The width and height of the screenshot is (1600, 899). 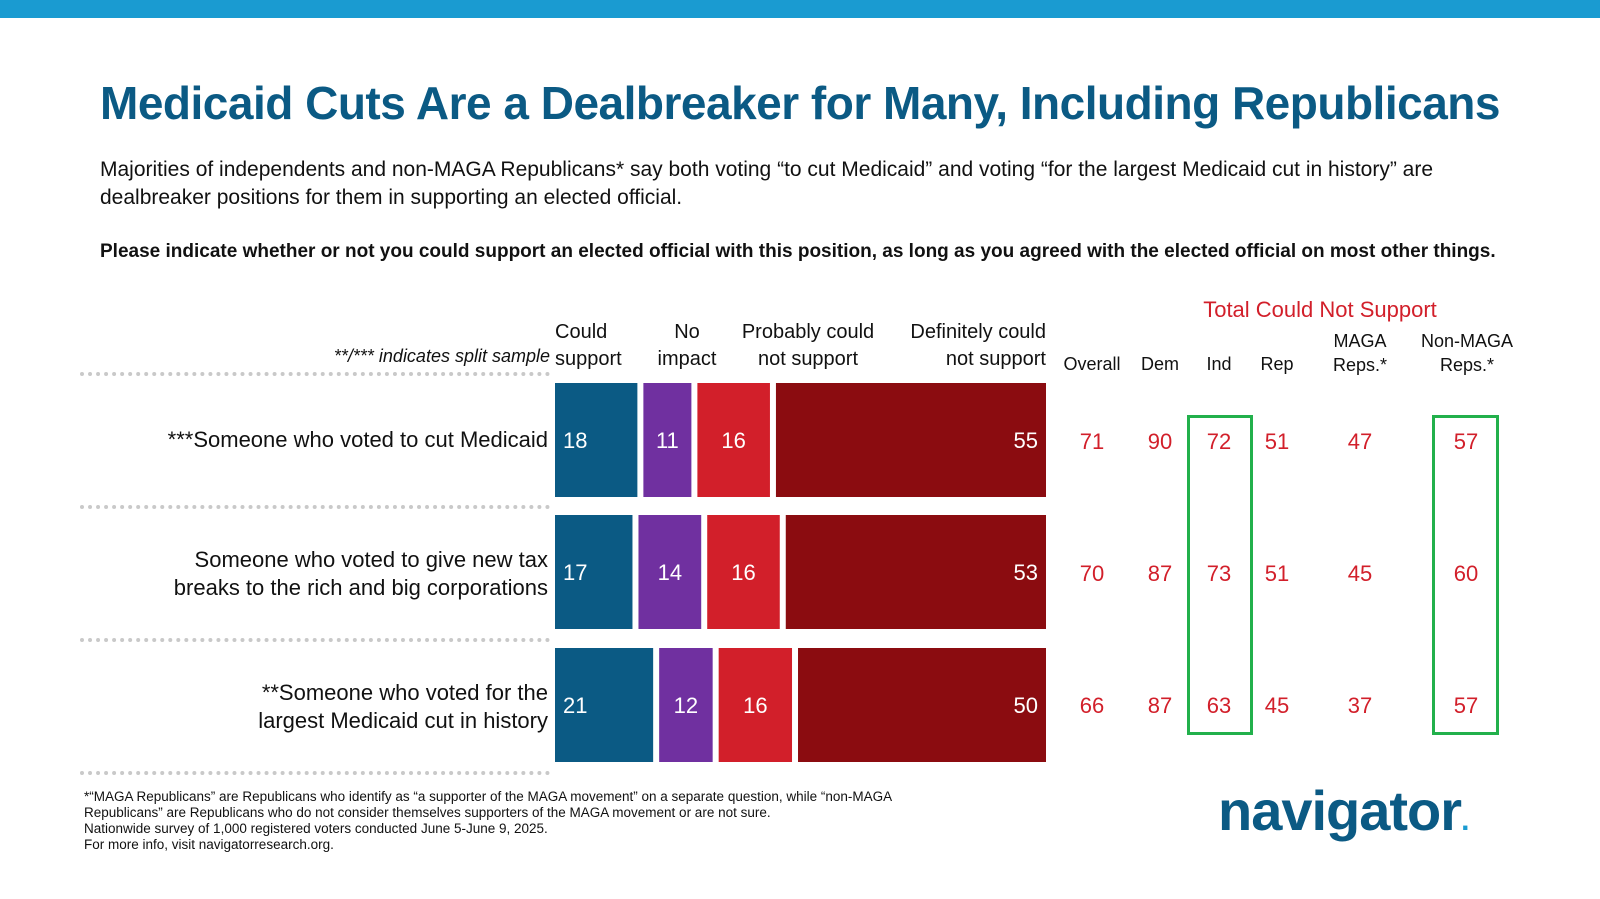 What do you see at coordinates (588, 345) in the screenshot?
I see `legend-could-support: Could support` at bounding box center [588, 345].